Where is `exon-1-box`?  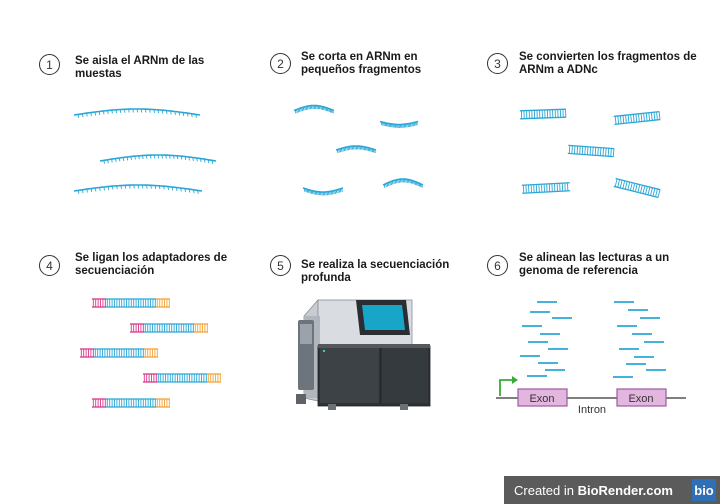
exon-1-box is located at coordinates (542, 397).